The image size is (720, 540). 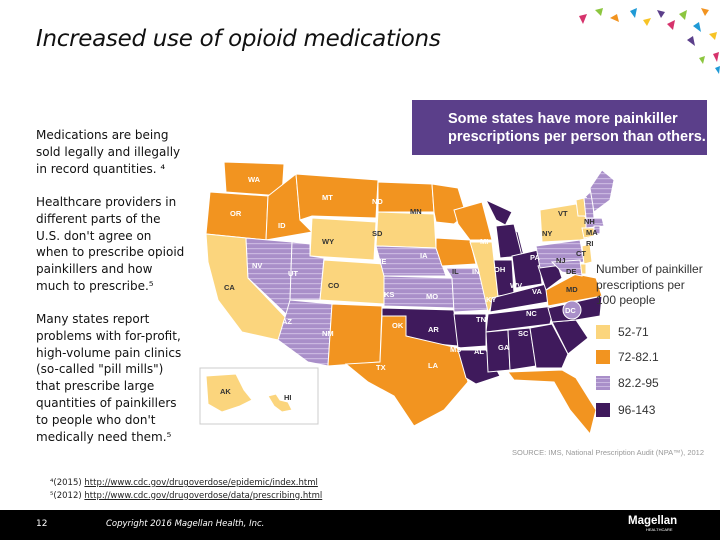 What do you see at coordinates (653, 523) in the screenshot?
I see `magellan-logo: Magellan HEALTHCARE` at bounding box center [653, 523].